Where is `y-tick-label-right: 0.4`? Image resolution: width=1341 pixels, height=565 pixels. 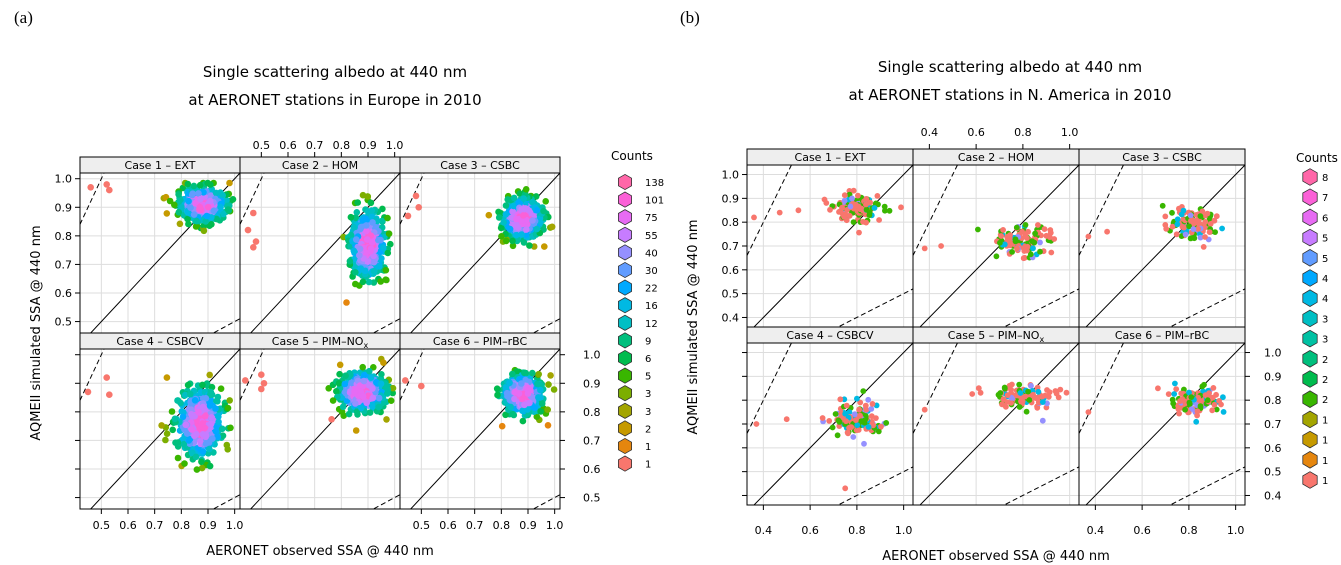
y-tick-label-right: 0.4 is located at coordinates (1273, 495).